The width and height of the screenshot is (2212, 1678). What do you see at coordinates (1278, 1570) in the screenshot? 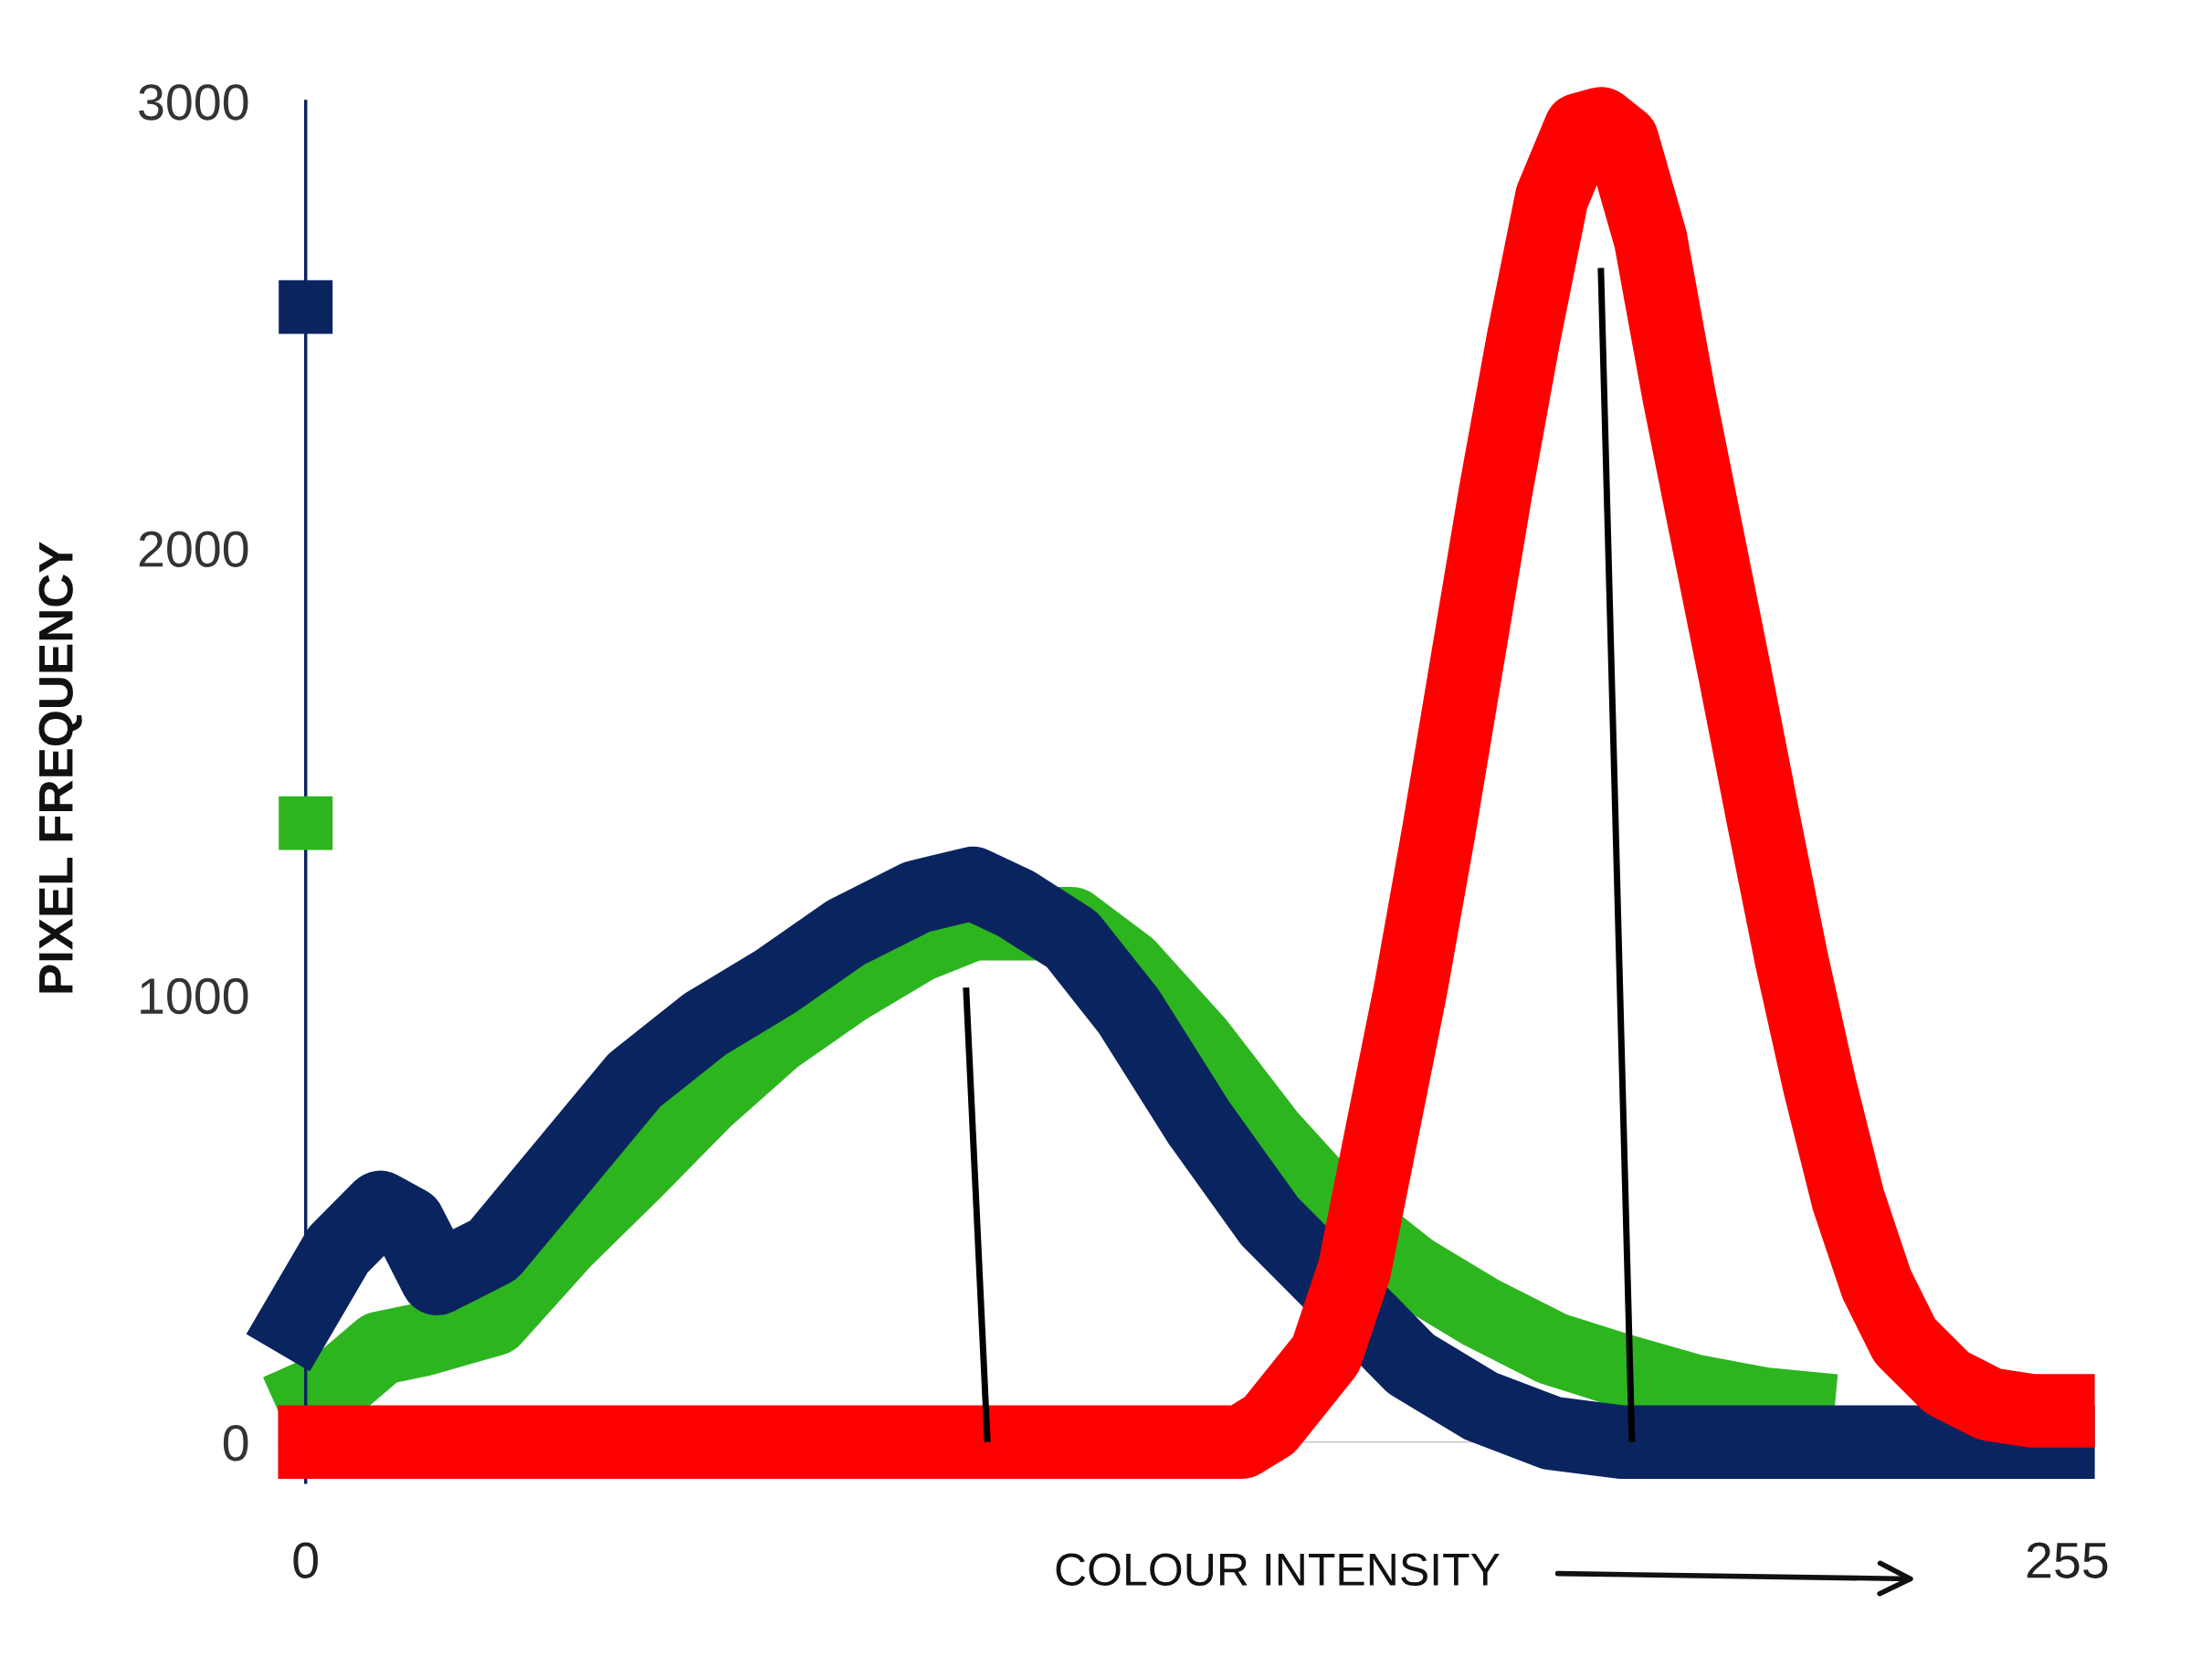
I see `x-axis-title: COLOUR INTENSITY` at bounding box center [1278, 1570].